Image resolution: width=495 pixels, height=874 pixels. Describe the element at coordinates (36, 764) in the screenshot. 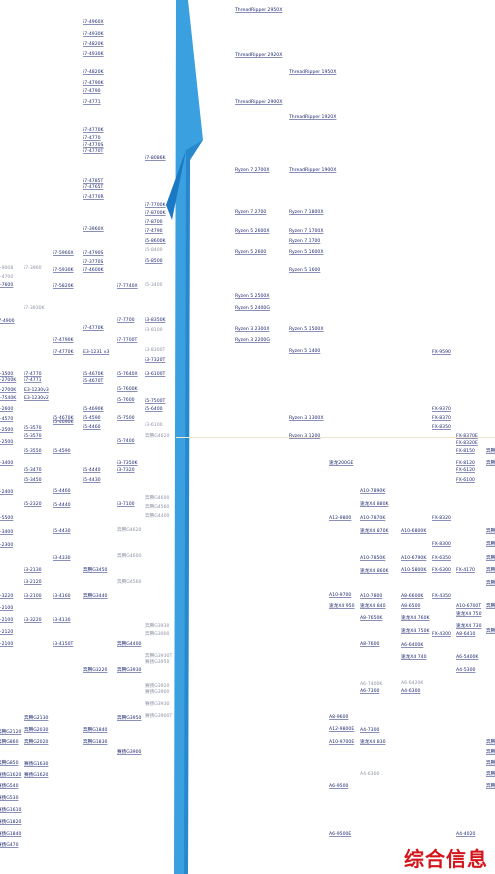

I see `cpu-label: 赛扬G1630` at that location.